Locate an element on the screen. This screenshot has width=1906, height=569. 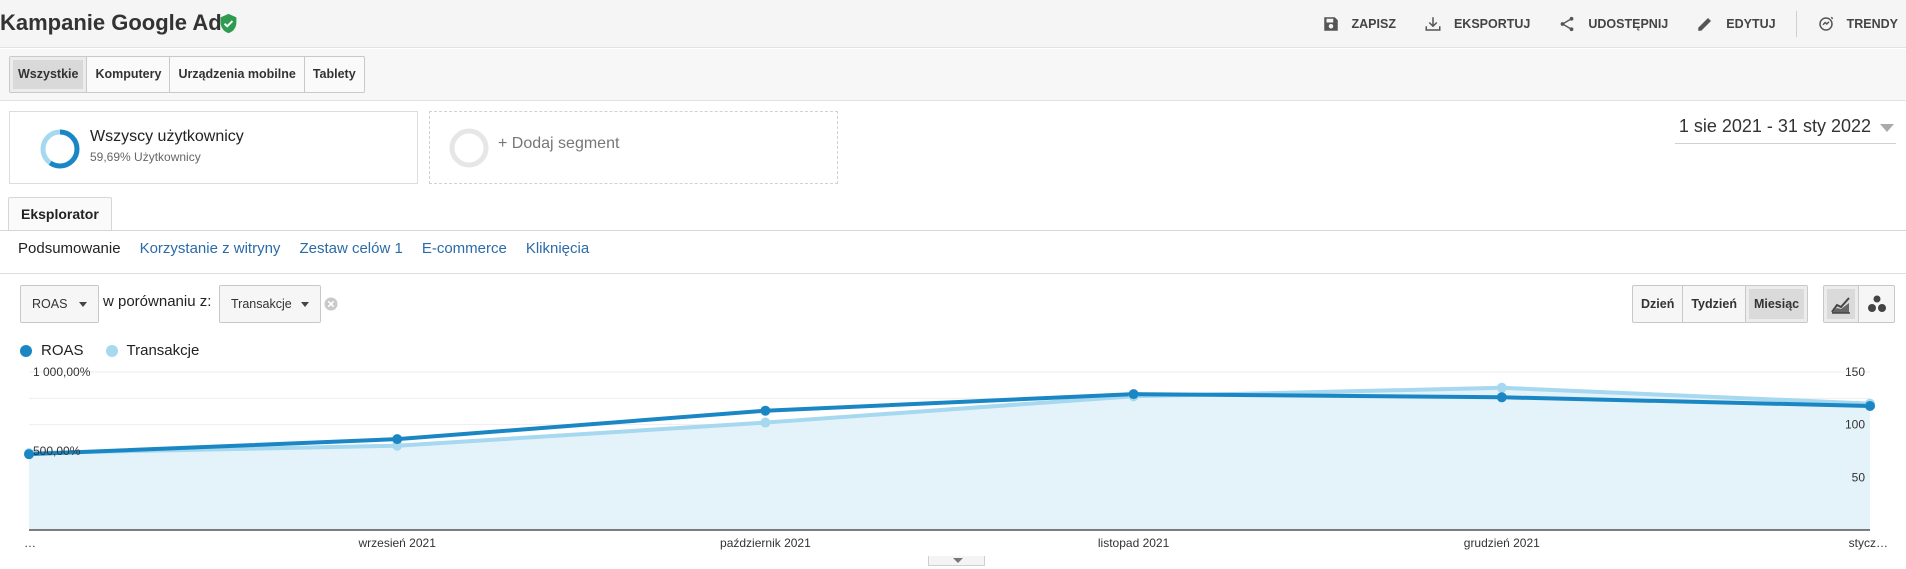
legend-dot-roas is located at coordinates (26, 350).